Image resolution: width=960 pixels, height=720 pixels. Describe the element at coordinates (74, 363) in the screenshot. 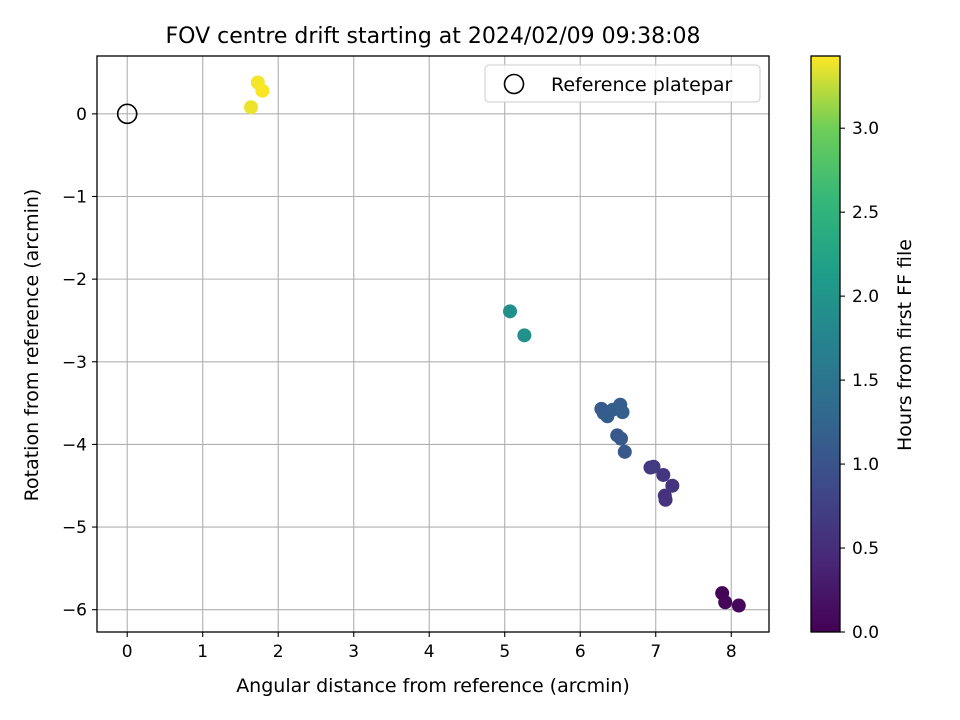

I see `y-tick-label: −3` at that location.